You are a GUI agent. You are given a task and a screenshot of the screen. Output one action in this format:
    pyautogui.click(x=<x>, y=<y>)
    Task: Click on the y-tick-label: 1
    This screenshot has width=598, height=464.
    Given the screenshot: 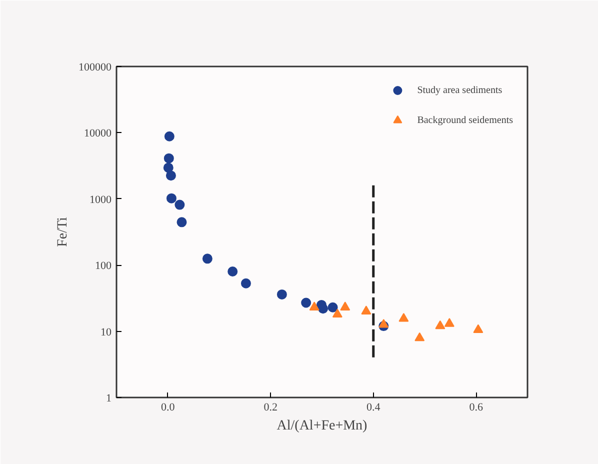 What is the action you would take?
    pyautogui.click(x=109, y=398)
    